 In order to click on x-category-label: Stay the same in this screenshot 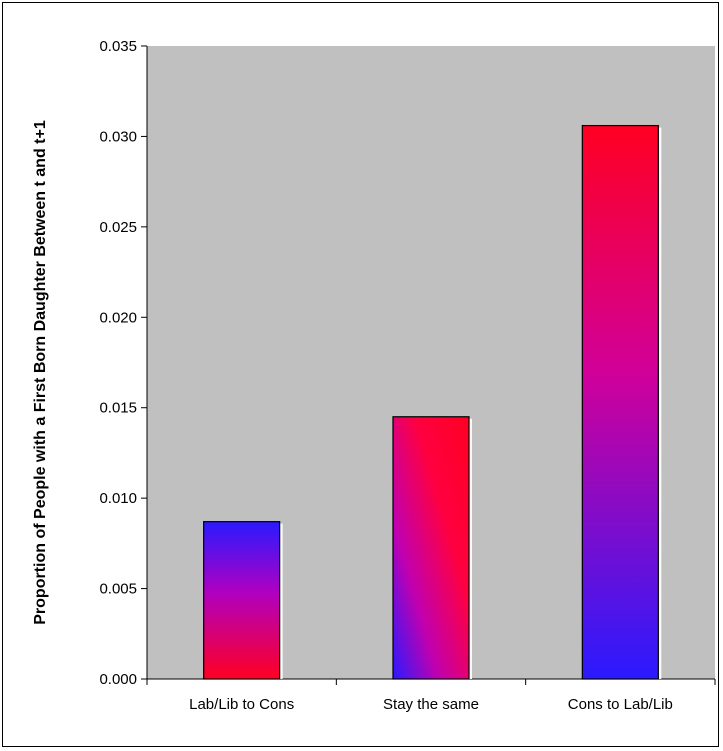, I will do `click(431, 704)`.